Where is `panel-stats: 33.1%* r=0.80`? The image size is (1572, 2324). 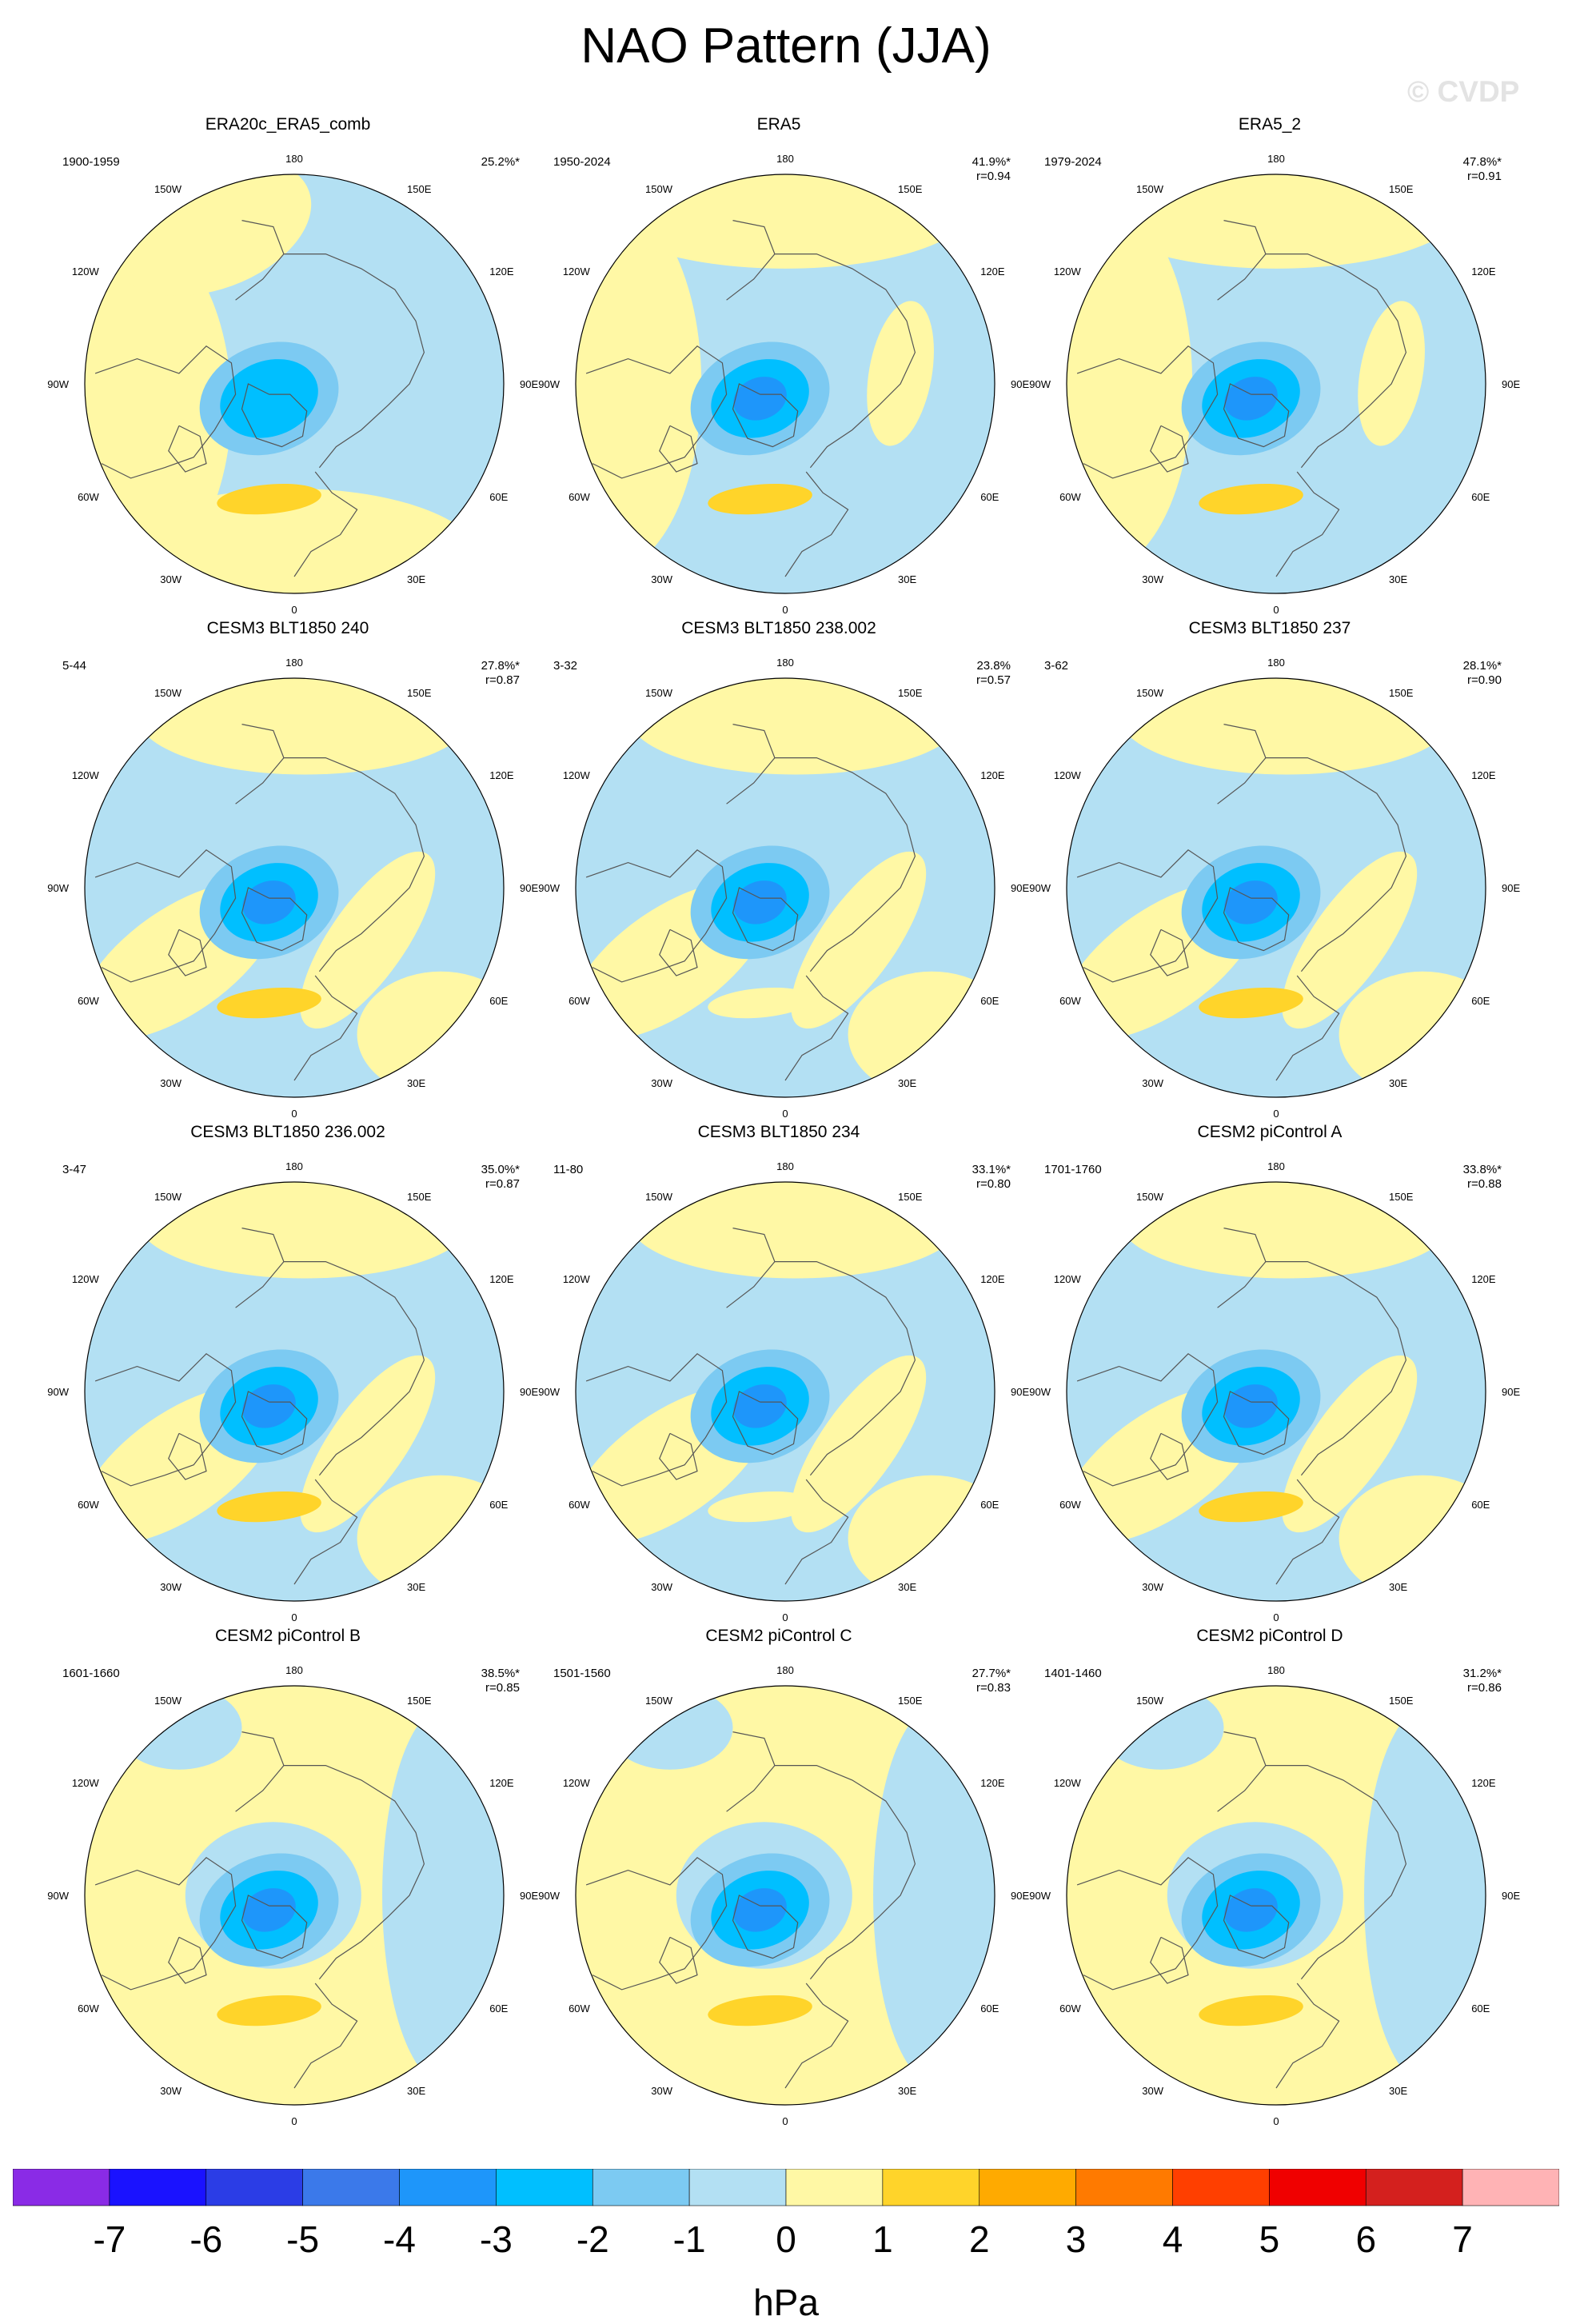 panel-stats: 33.1%* r=0.80 is located at coordinates (991, 1177).